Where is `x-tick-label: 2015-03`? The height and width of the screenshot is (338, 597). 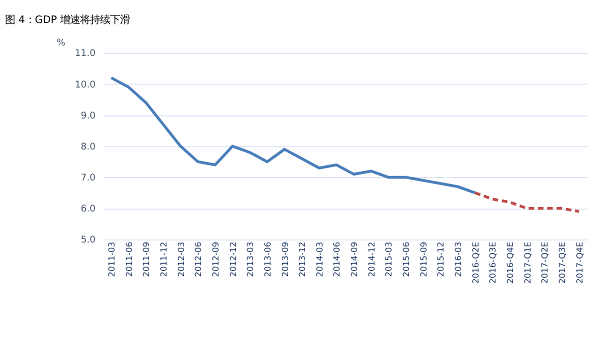
x-tick-label: 2015-03 is located at coordinates (389, 259).